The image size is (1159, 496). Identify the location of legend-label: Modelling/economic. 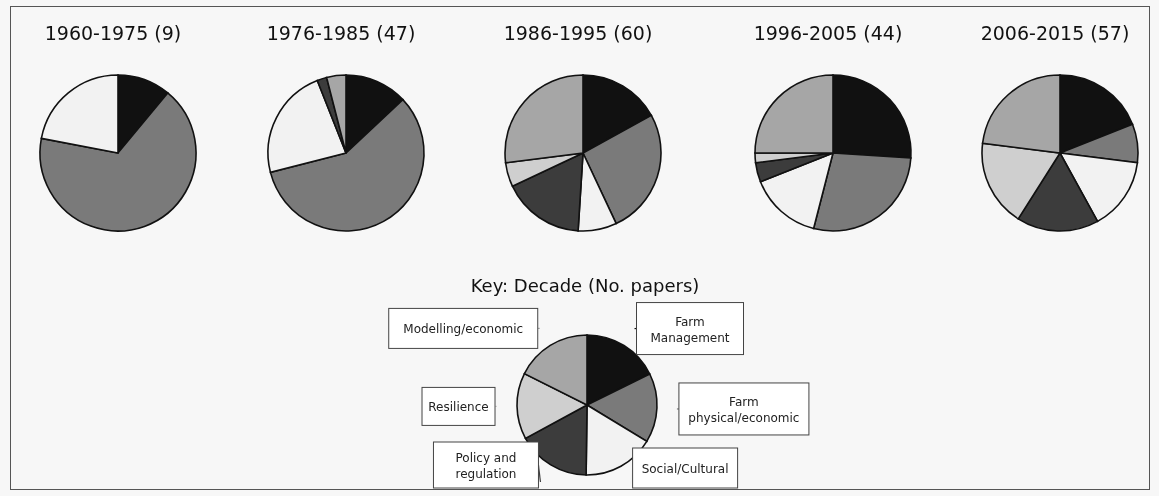
(463, 329).